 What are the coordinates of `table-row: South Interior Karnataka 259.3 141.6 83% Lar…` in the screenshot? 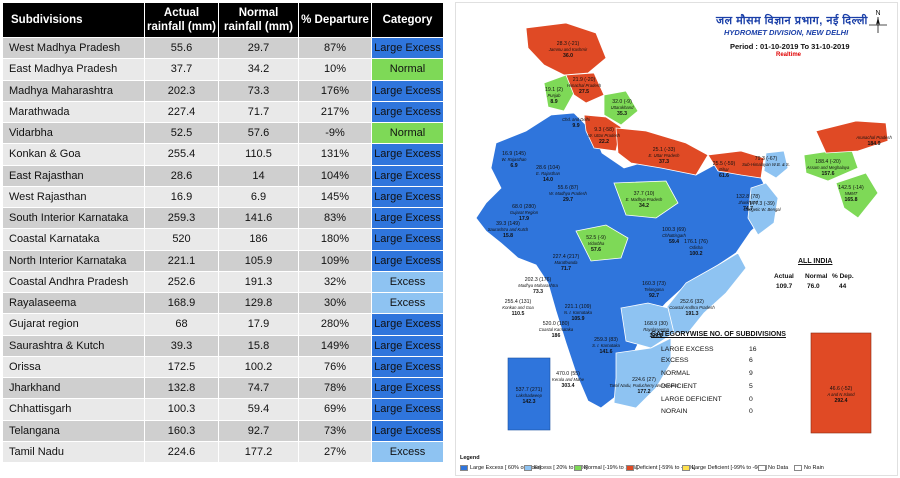 It's located at (223, 218).